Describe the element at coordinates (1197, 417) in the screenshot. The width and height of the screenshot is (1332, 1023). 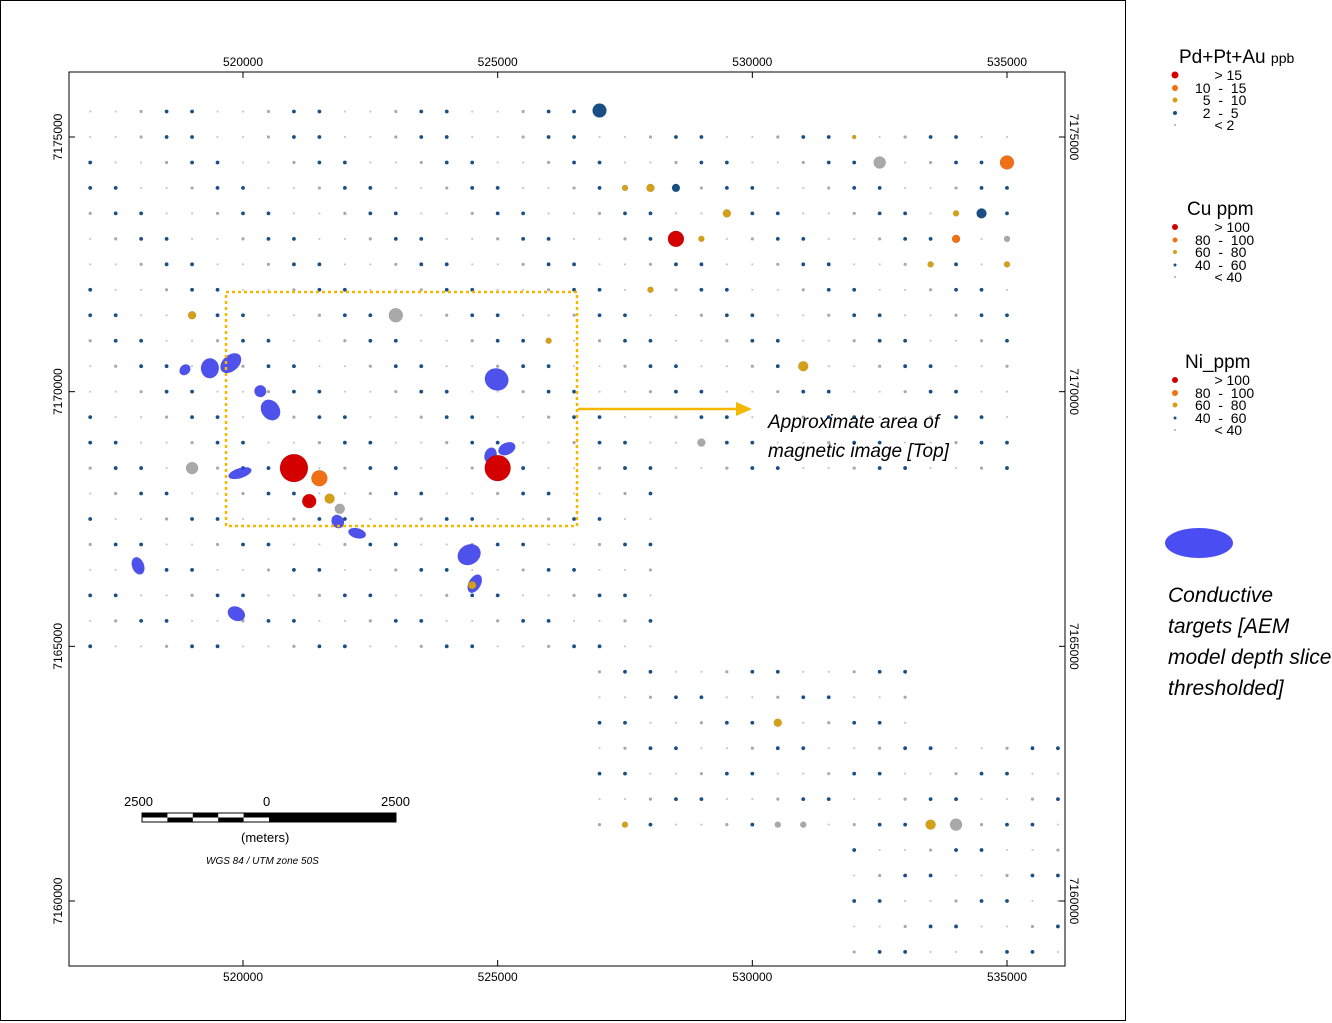
I see `legend-ni-item: 40 - 60` at that location.